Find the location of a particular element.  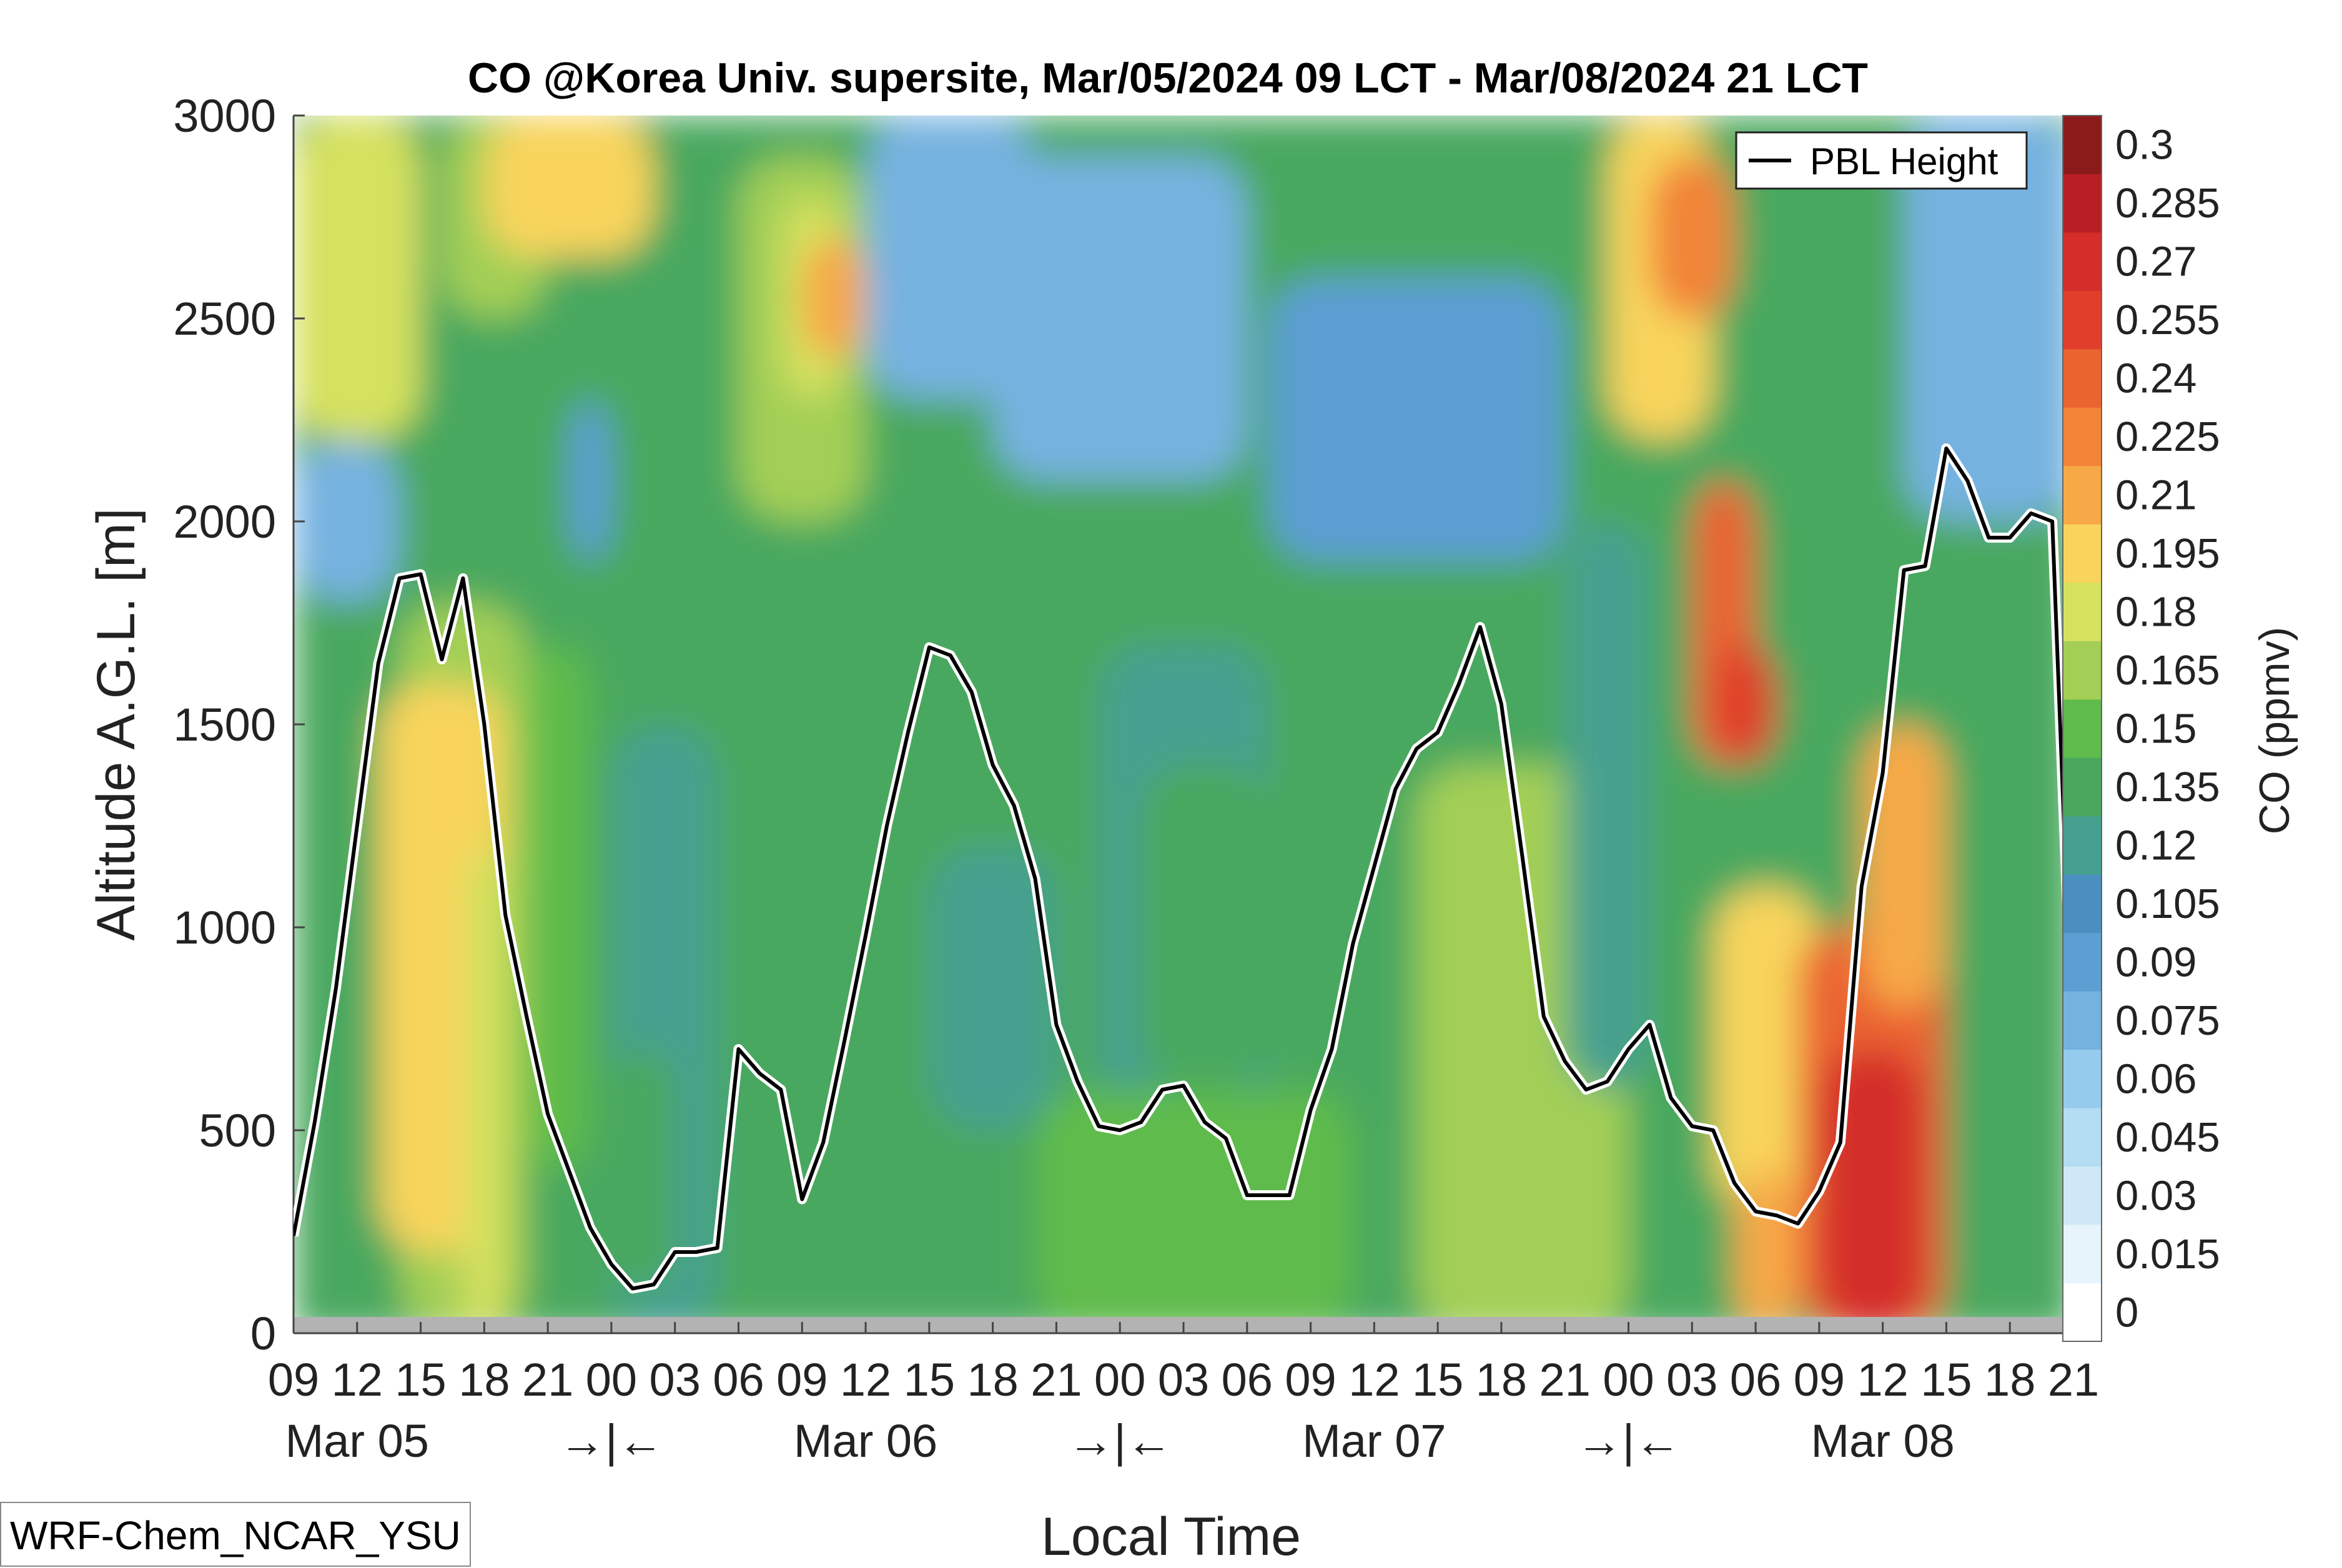

colorbar-tick-label: 0.09 is located at coordinates (2156, 962).